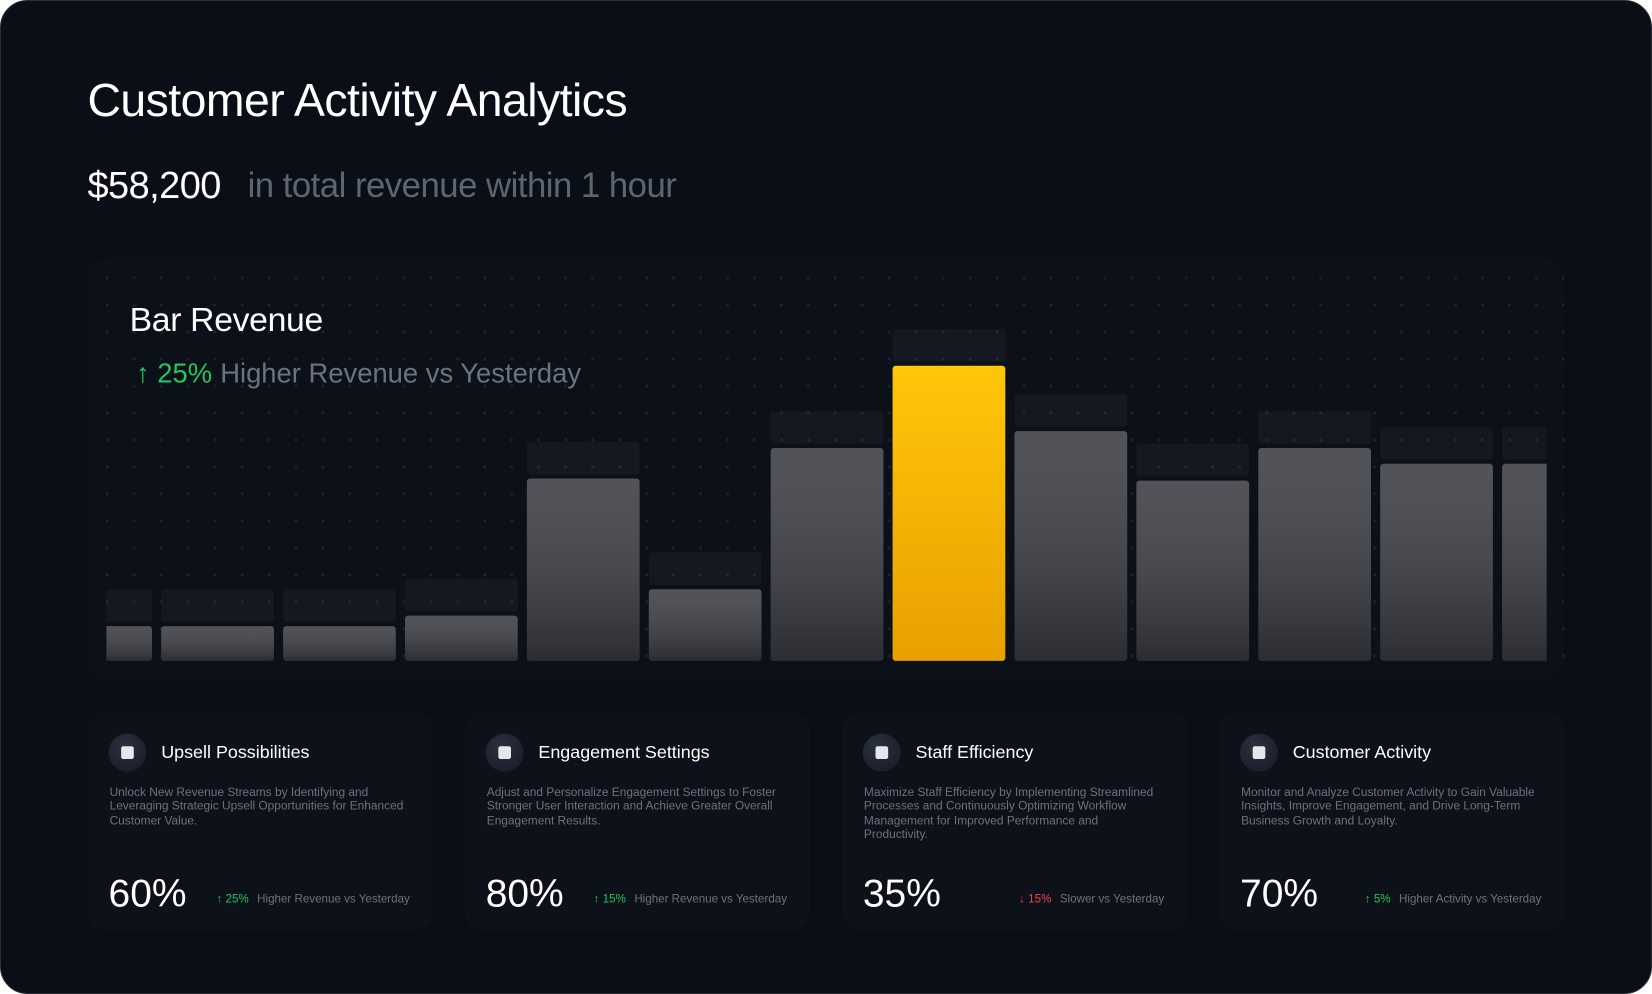  I want to click on card-value: 70%, so click(1279, 893).